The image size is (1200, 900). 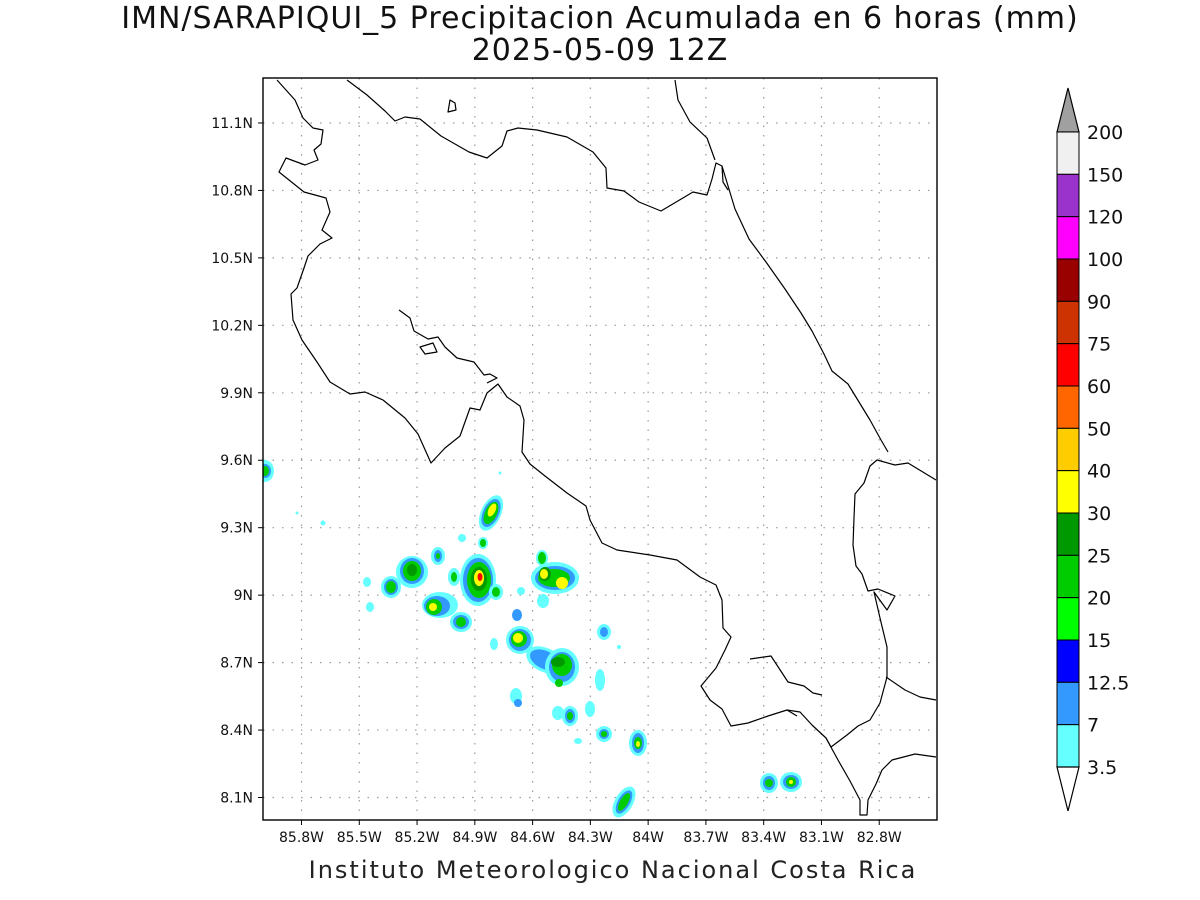 I want to click on colorbar-level-label: 30, so click(x=1099, y=514).